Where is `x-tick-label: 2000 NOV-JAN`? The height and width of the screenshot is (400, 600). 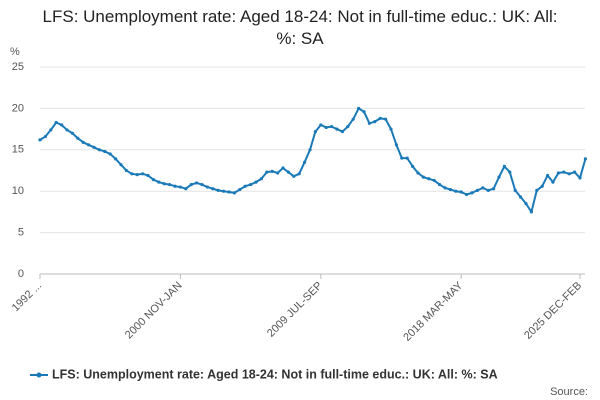 x-tick-label: 2000 NOV-JAN is located at coordinates (154, 311).